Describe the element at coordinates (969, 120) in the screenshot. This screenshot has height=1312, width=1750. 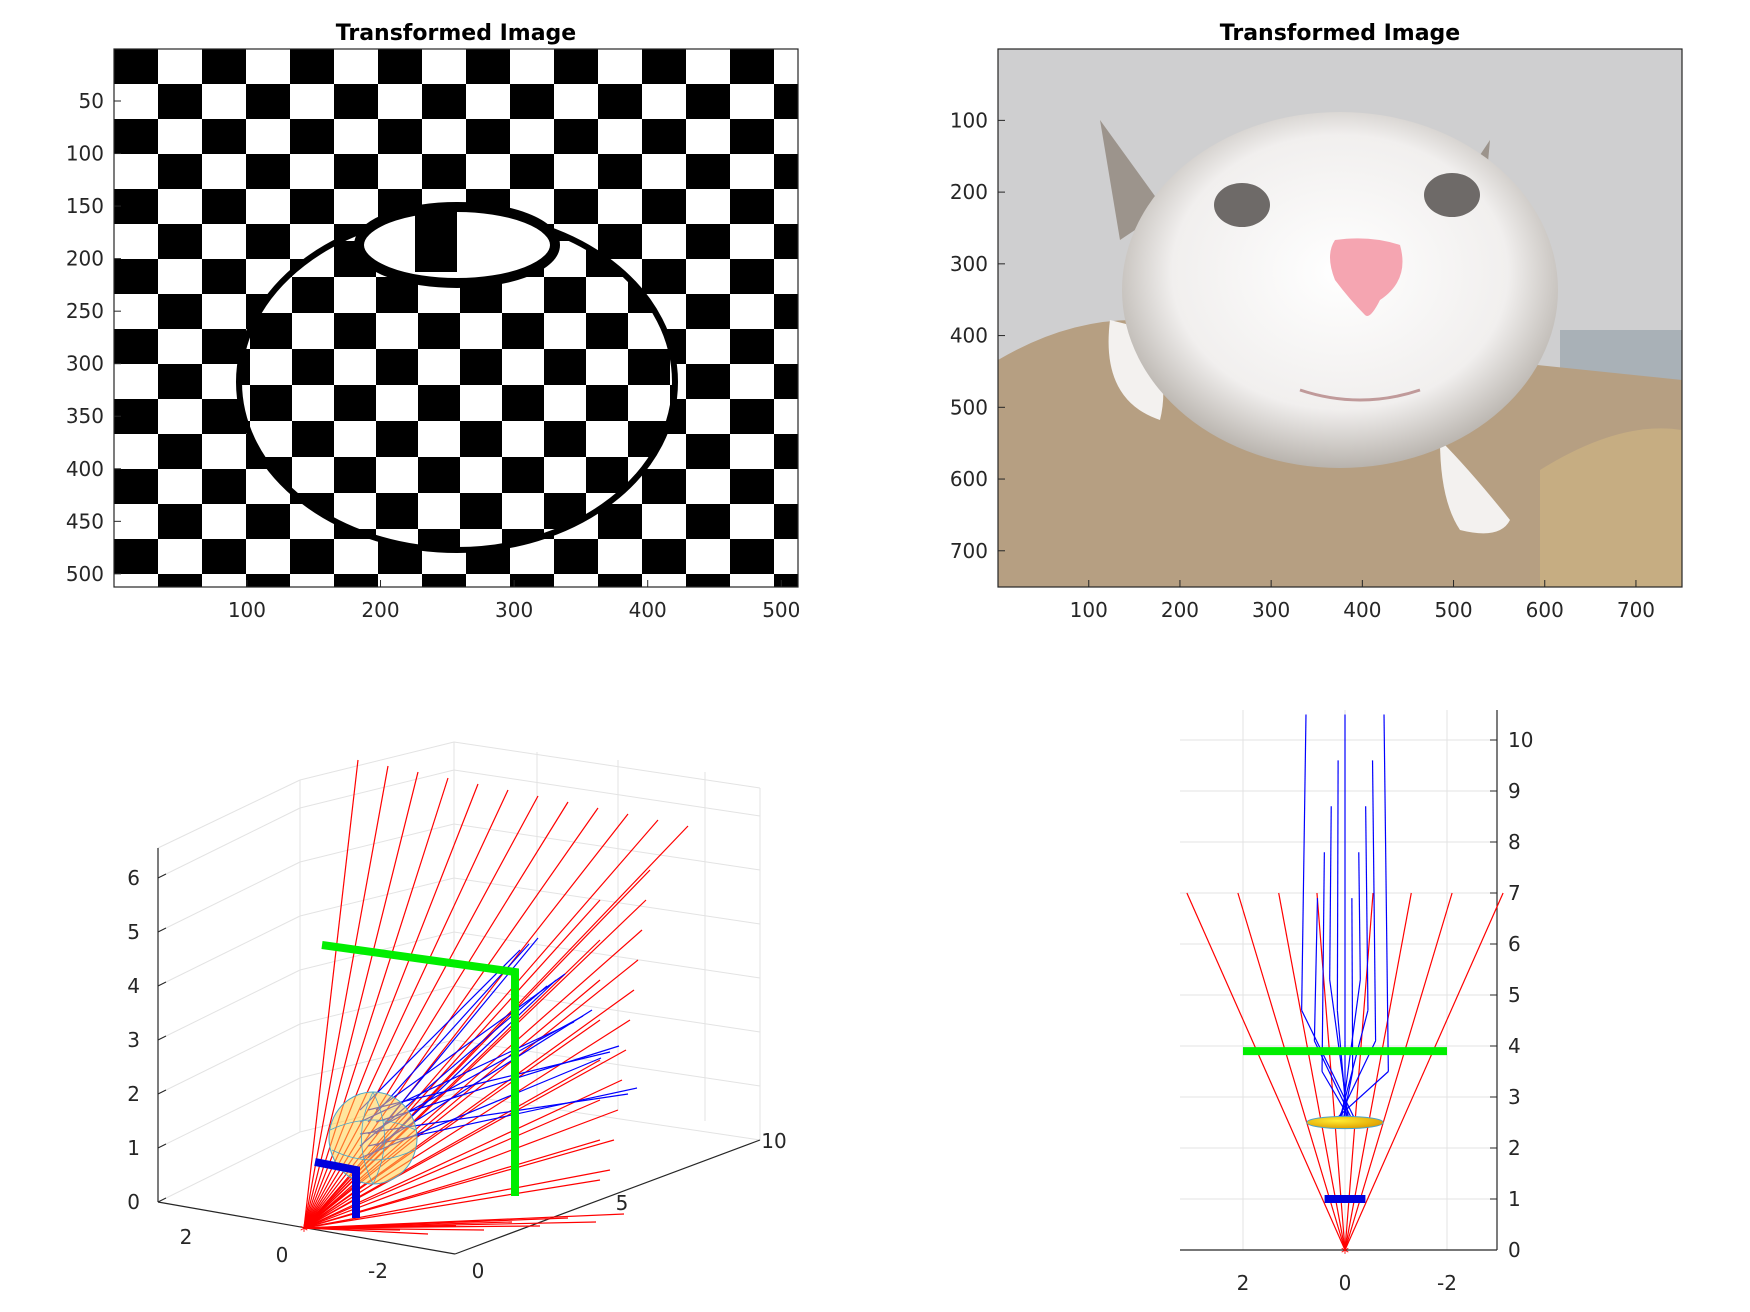
I see `y-tick-label-2: 100` at that location.